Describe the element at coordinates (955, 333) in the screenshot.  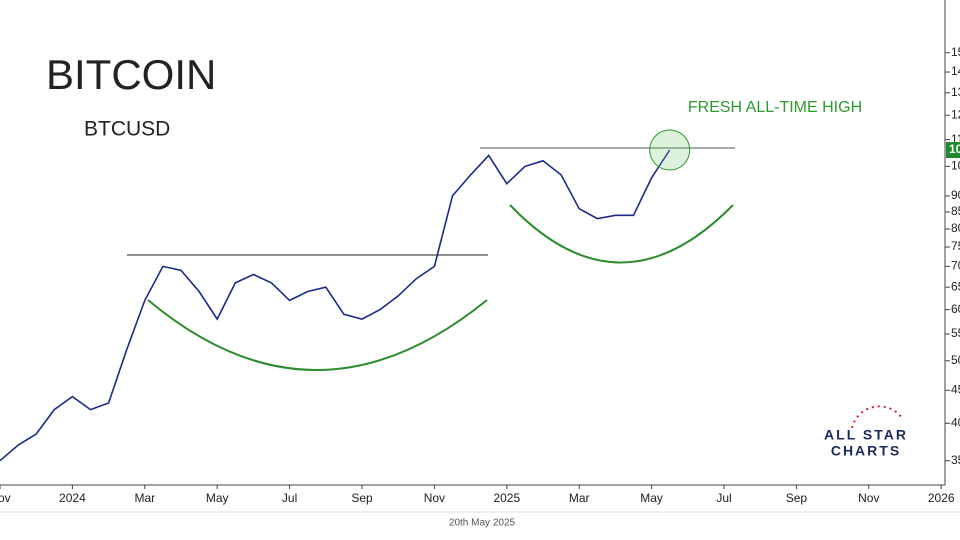
I see `y-tick-label: 55000` at that location.